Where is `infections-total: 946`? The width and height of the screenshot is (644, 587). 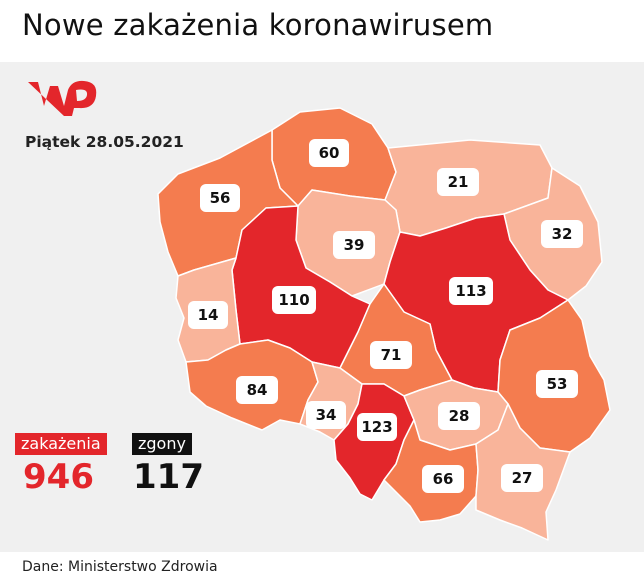 infections-total: 946 is located at coordinates (58, 477).